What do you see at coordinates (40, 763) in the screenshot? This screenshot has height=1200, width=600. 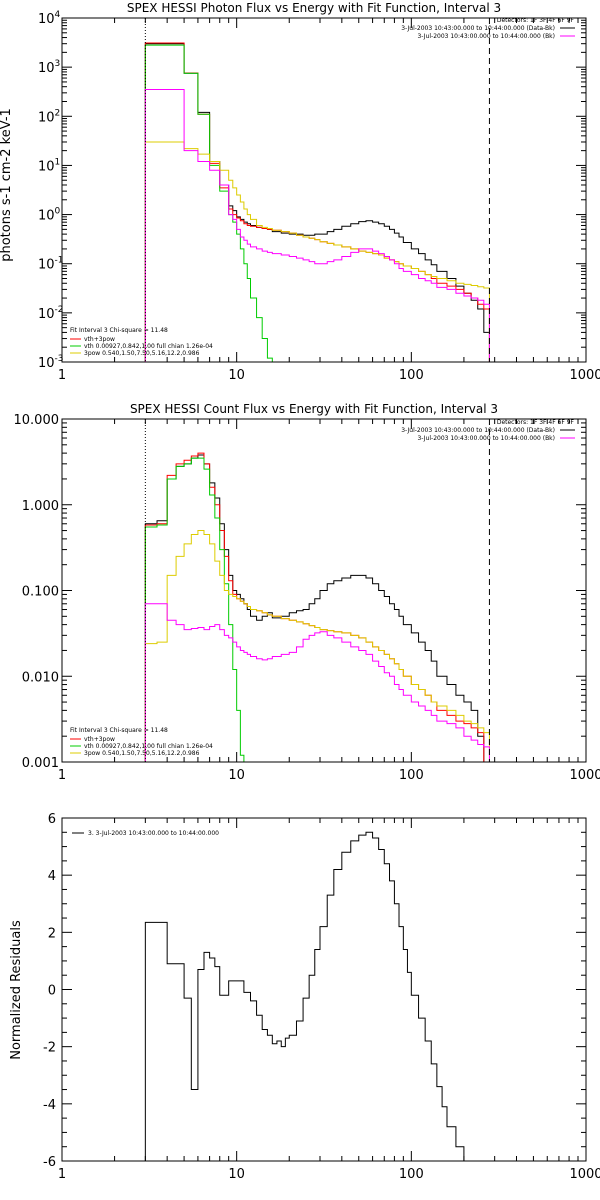 I see `count-y-tick-label: 0.001` at bounding box center [40, 763].